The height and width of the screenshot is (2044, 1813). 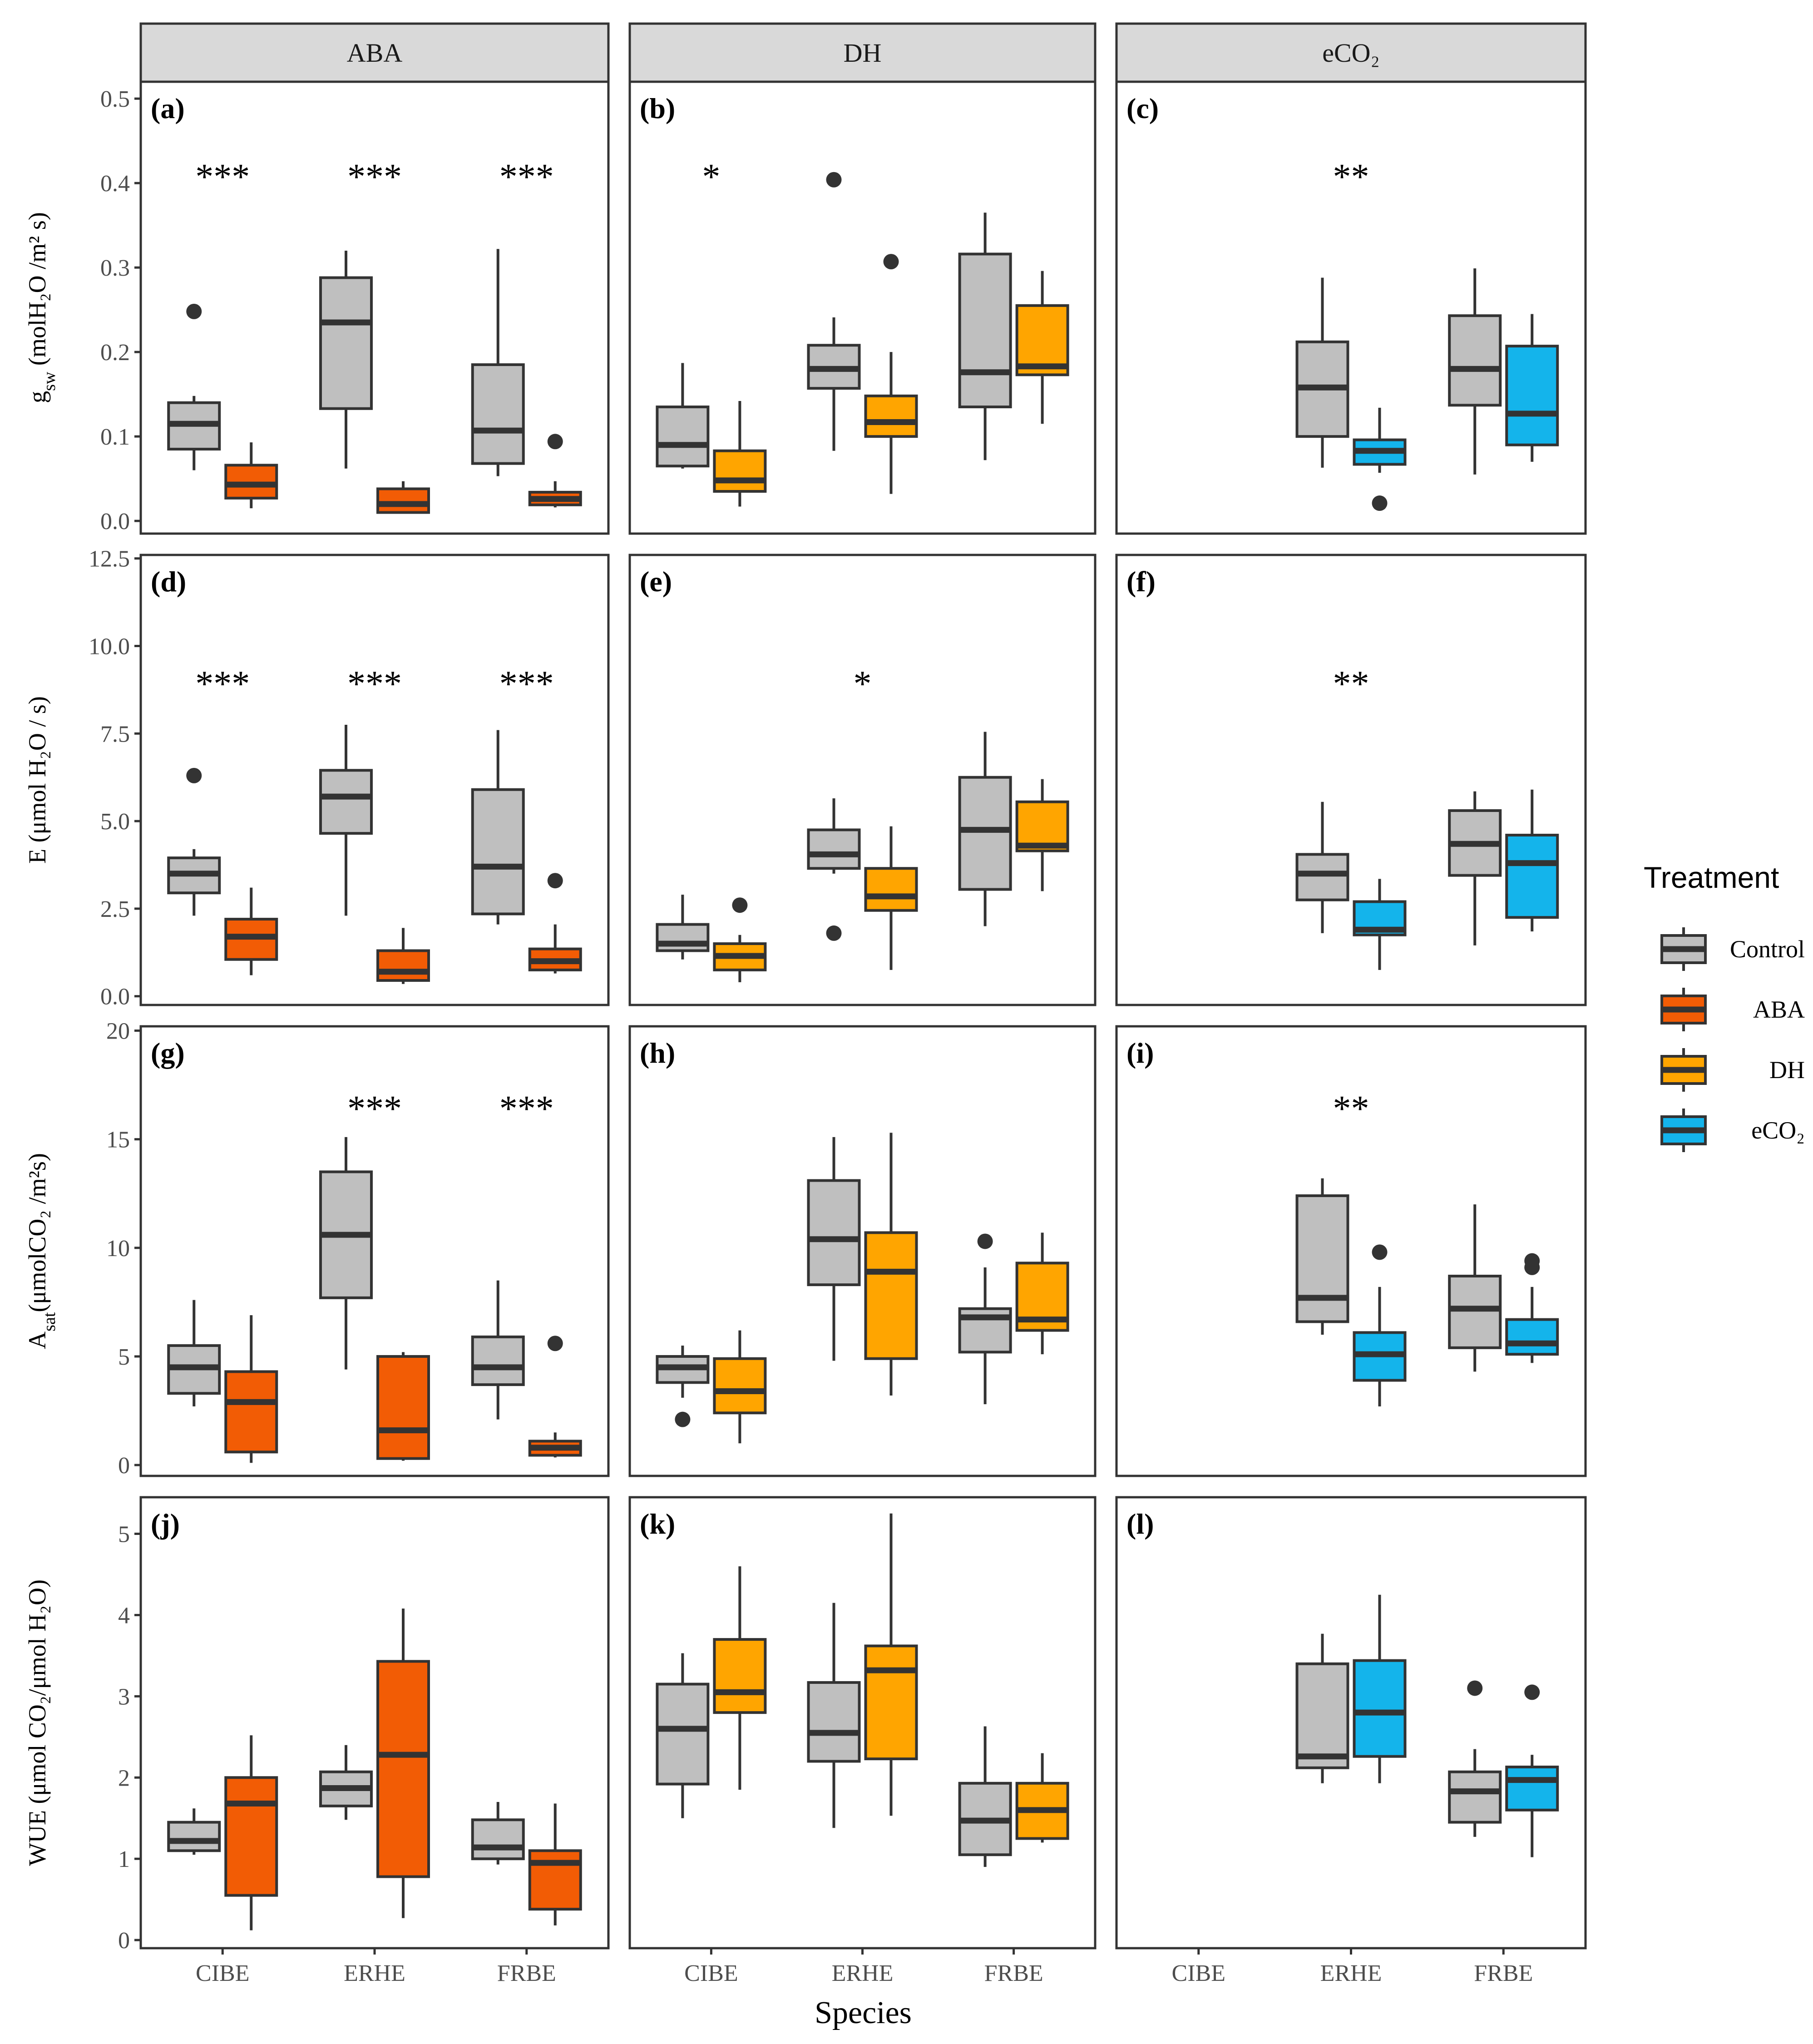 What do you see at coordinates (1711, 878) in the screenshot?
I see `legend-title: Treatment` at bounding box center [1711, 878].